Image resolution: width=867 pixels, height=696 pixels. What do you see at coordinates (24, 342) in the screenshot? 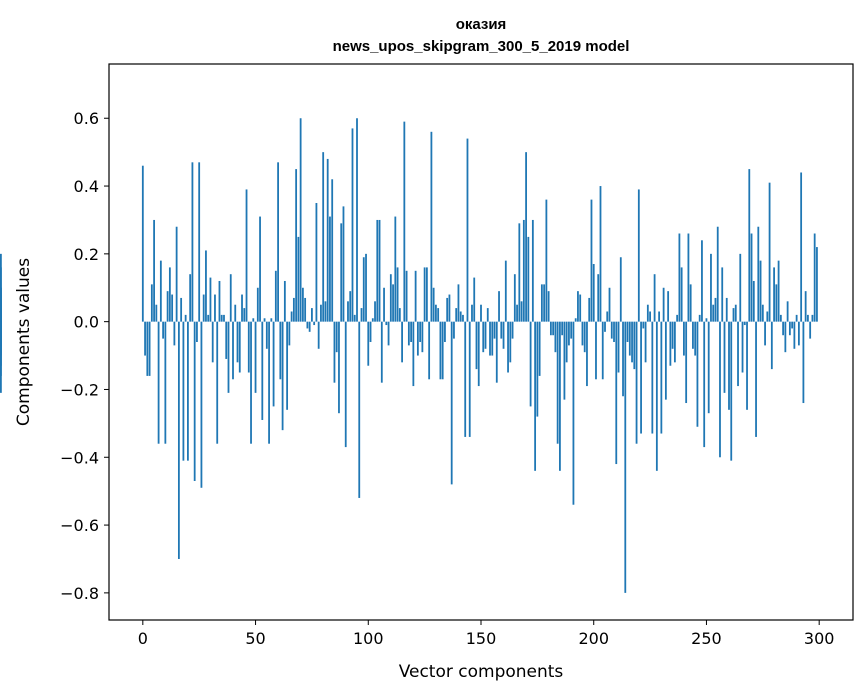
I see `y-axis-label: Components values` at bounding box center [24, 342].